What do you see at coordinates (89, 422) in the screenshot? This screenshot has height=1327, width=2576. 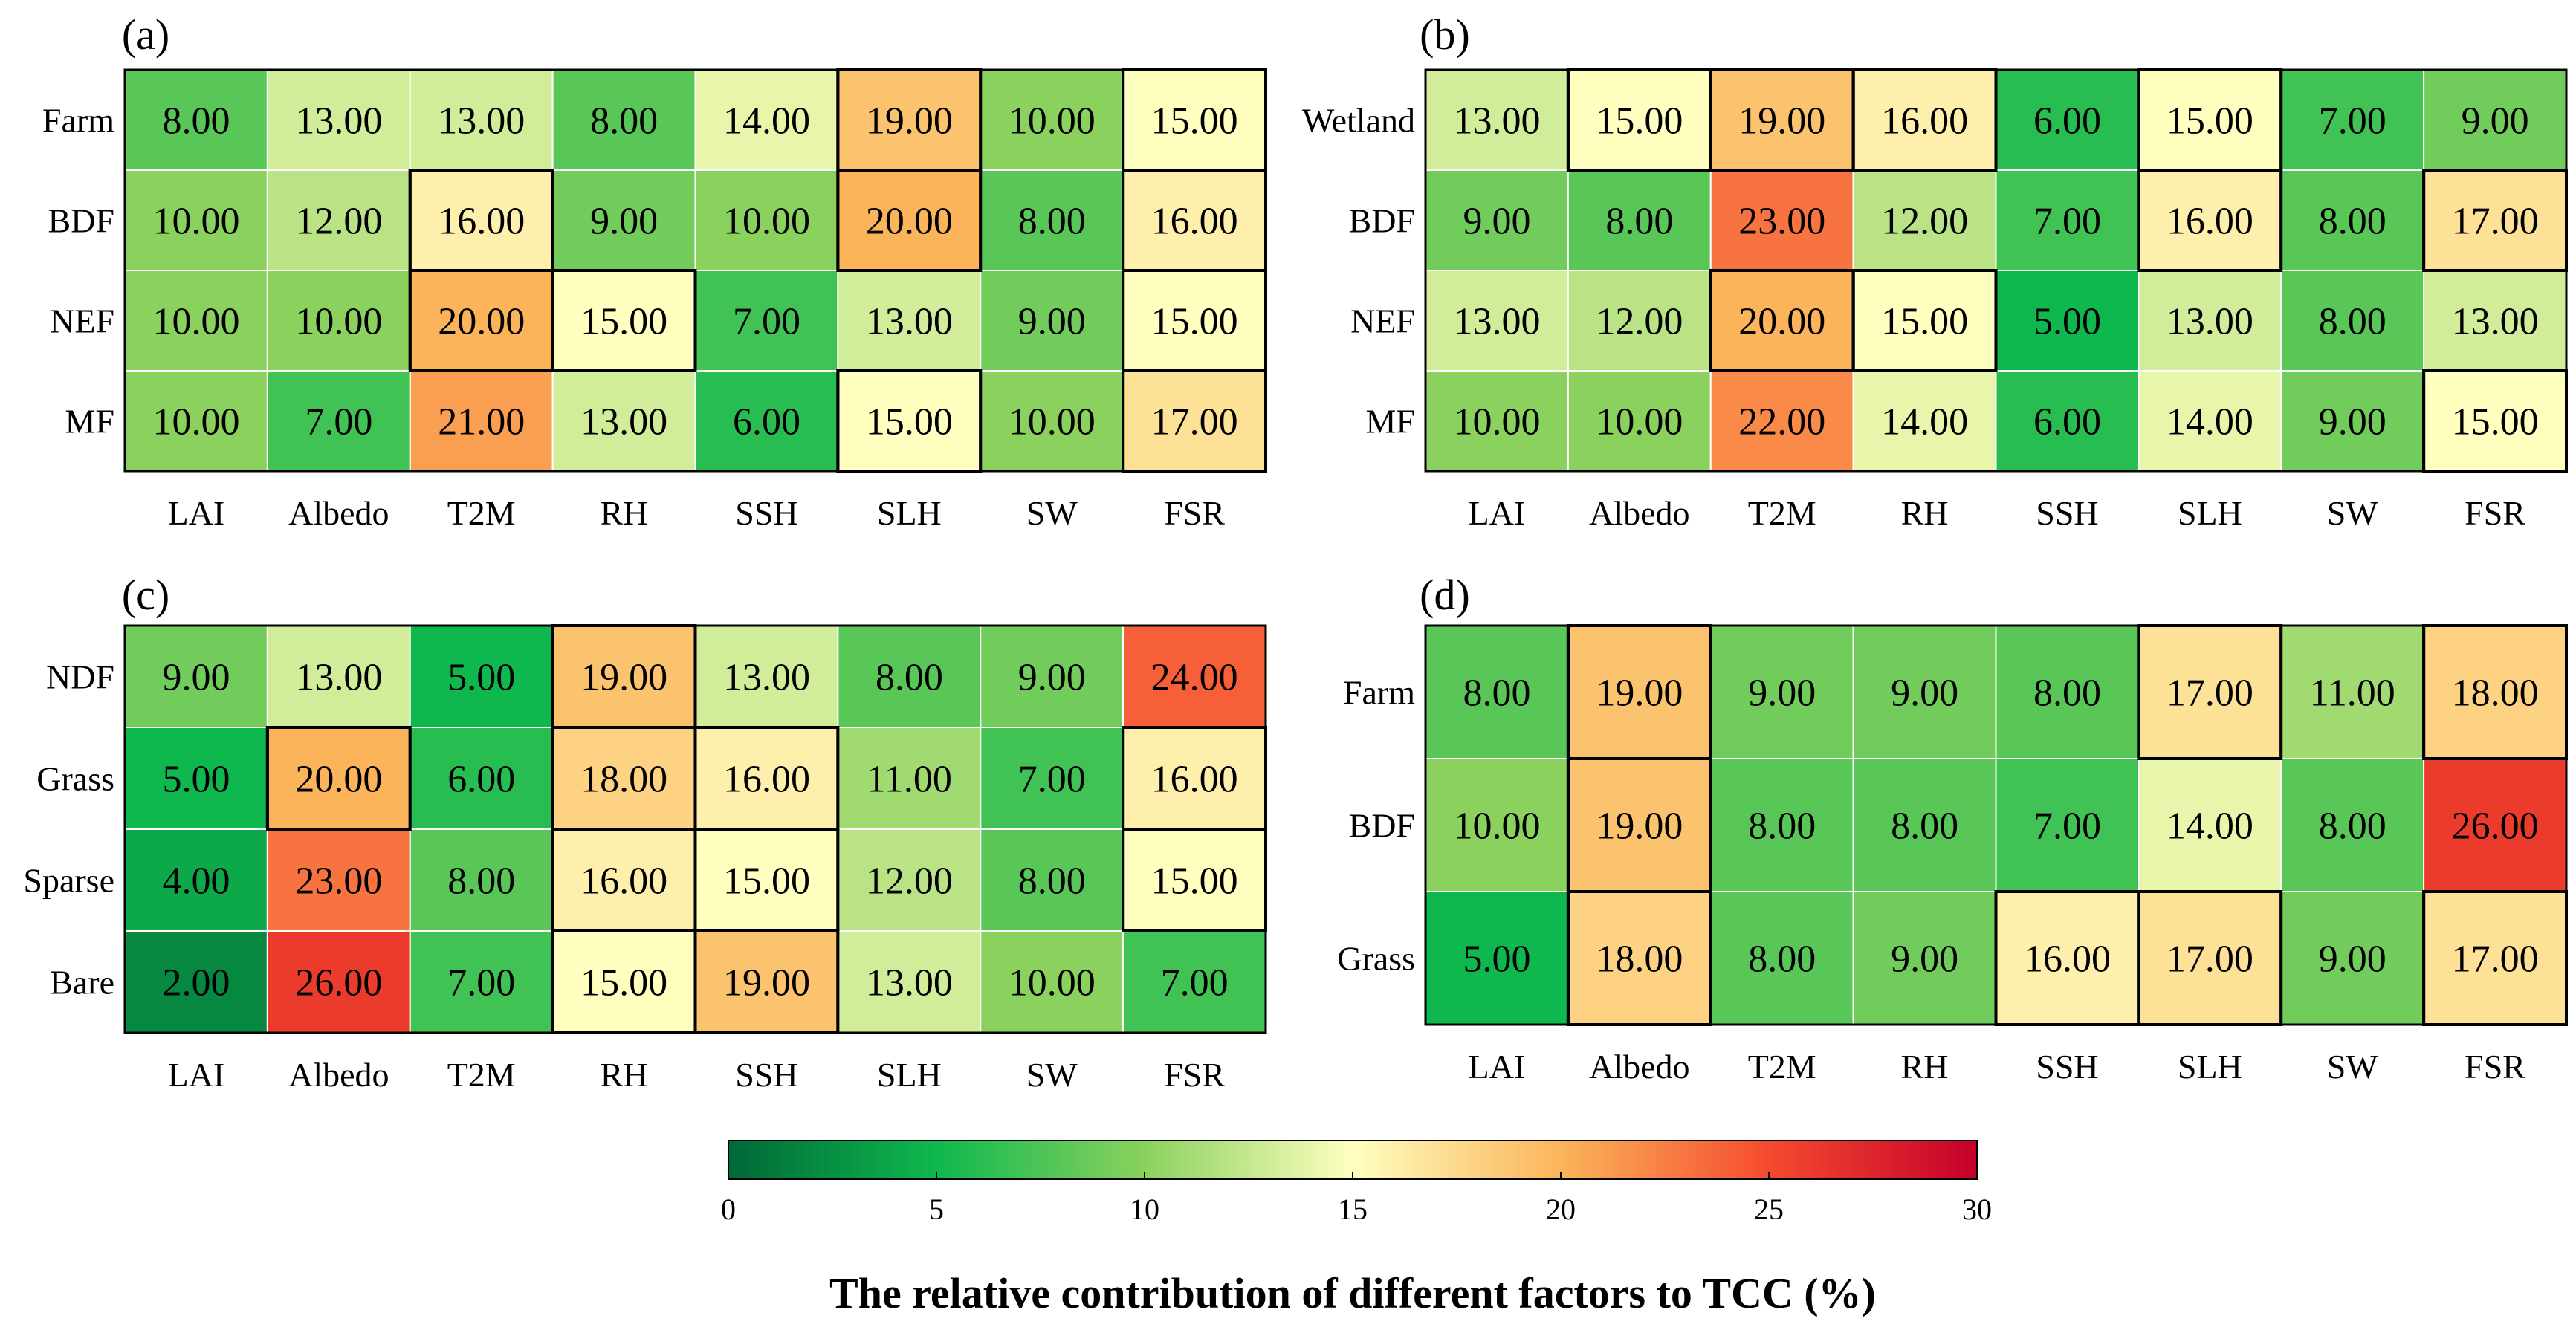 I see `row-tick-label: MF` at bounding box center [89, 422].